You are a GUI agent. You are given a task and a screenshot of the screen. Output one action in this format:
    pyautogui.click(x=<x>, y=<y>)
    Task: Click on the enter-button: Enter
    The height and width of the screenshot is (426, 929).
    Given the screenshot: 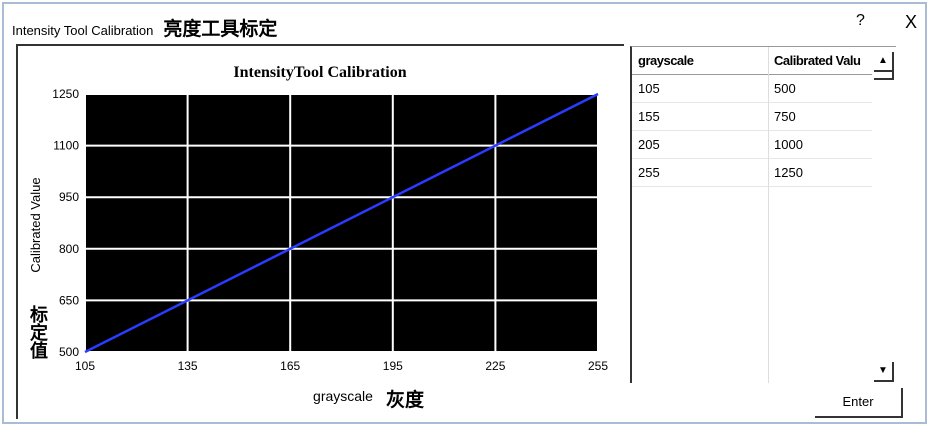 What is the action you would take?
    pyautogui.click(x=859, y=403)
    